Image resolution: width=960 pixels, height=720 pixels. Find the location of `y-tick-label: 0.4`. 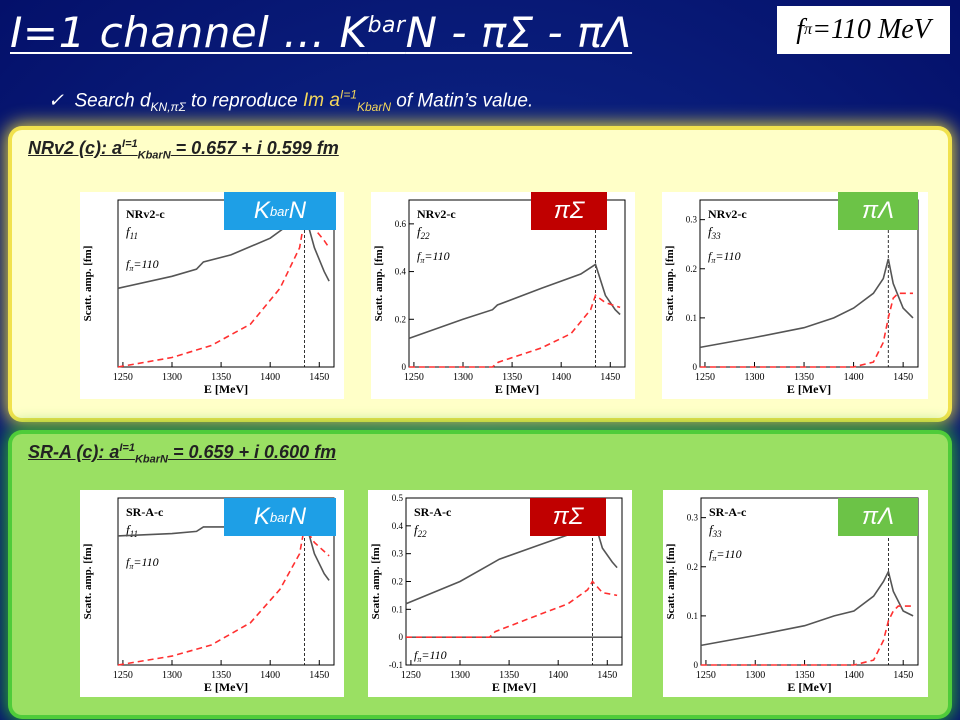

y-tick-label: 0.4 is located at coordinates (398, 526).